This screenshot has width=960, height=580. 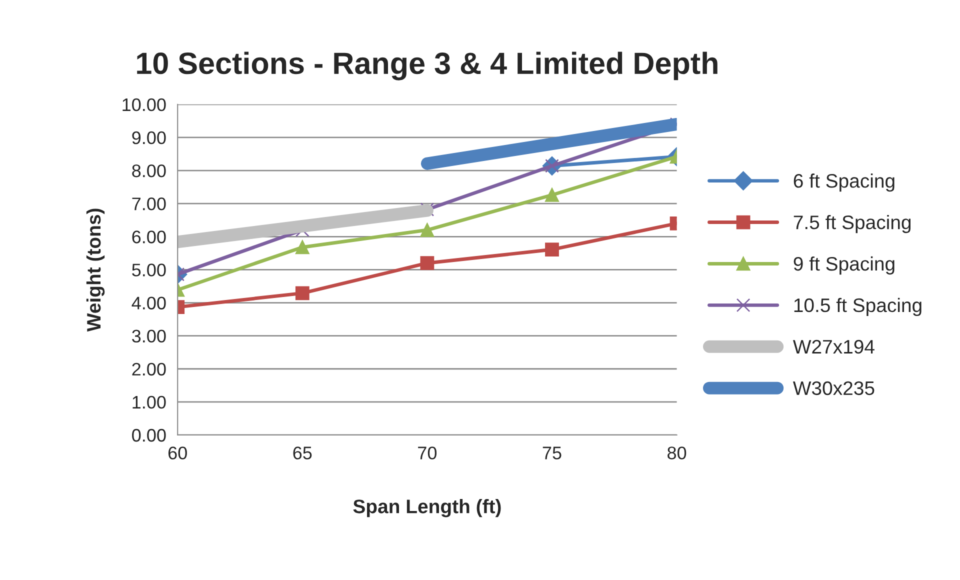 What do you see at coordinates (149, 137) in the screenshot?
I see `y-tick-label: 9.00` at bounding box center [149, 137].